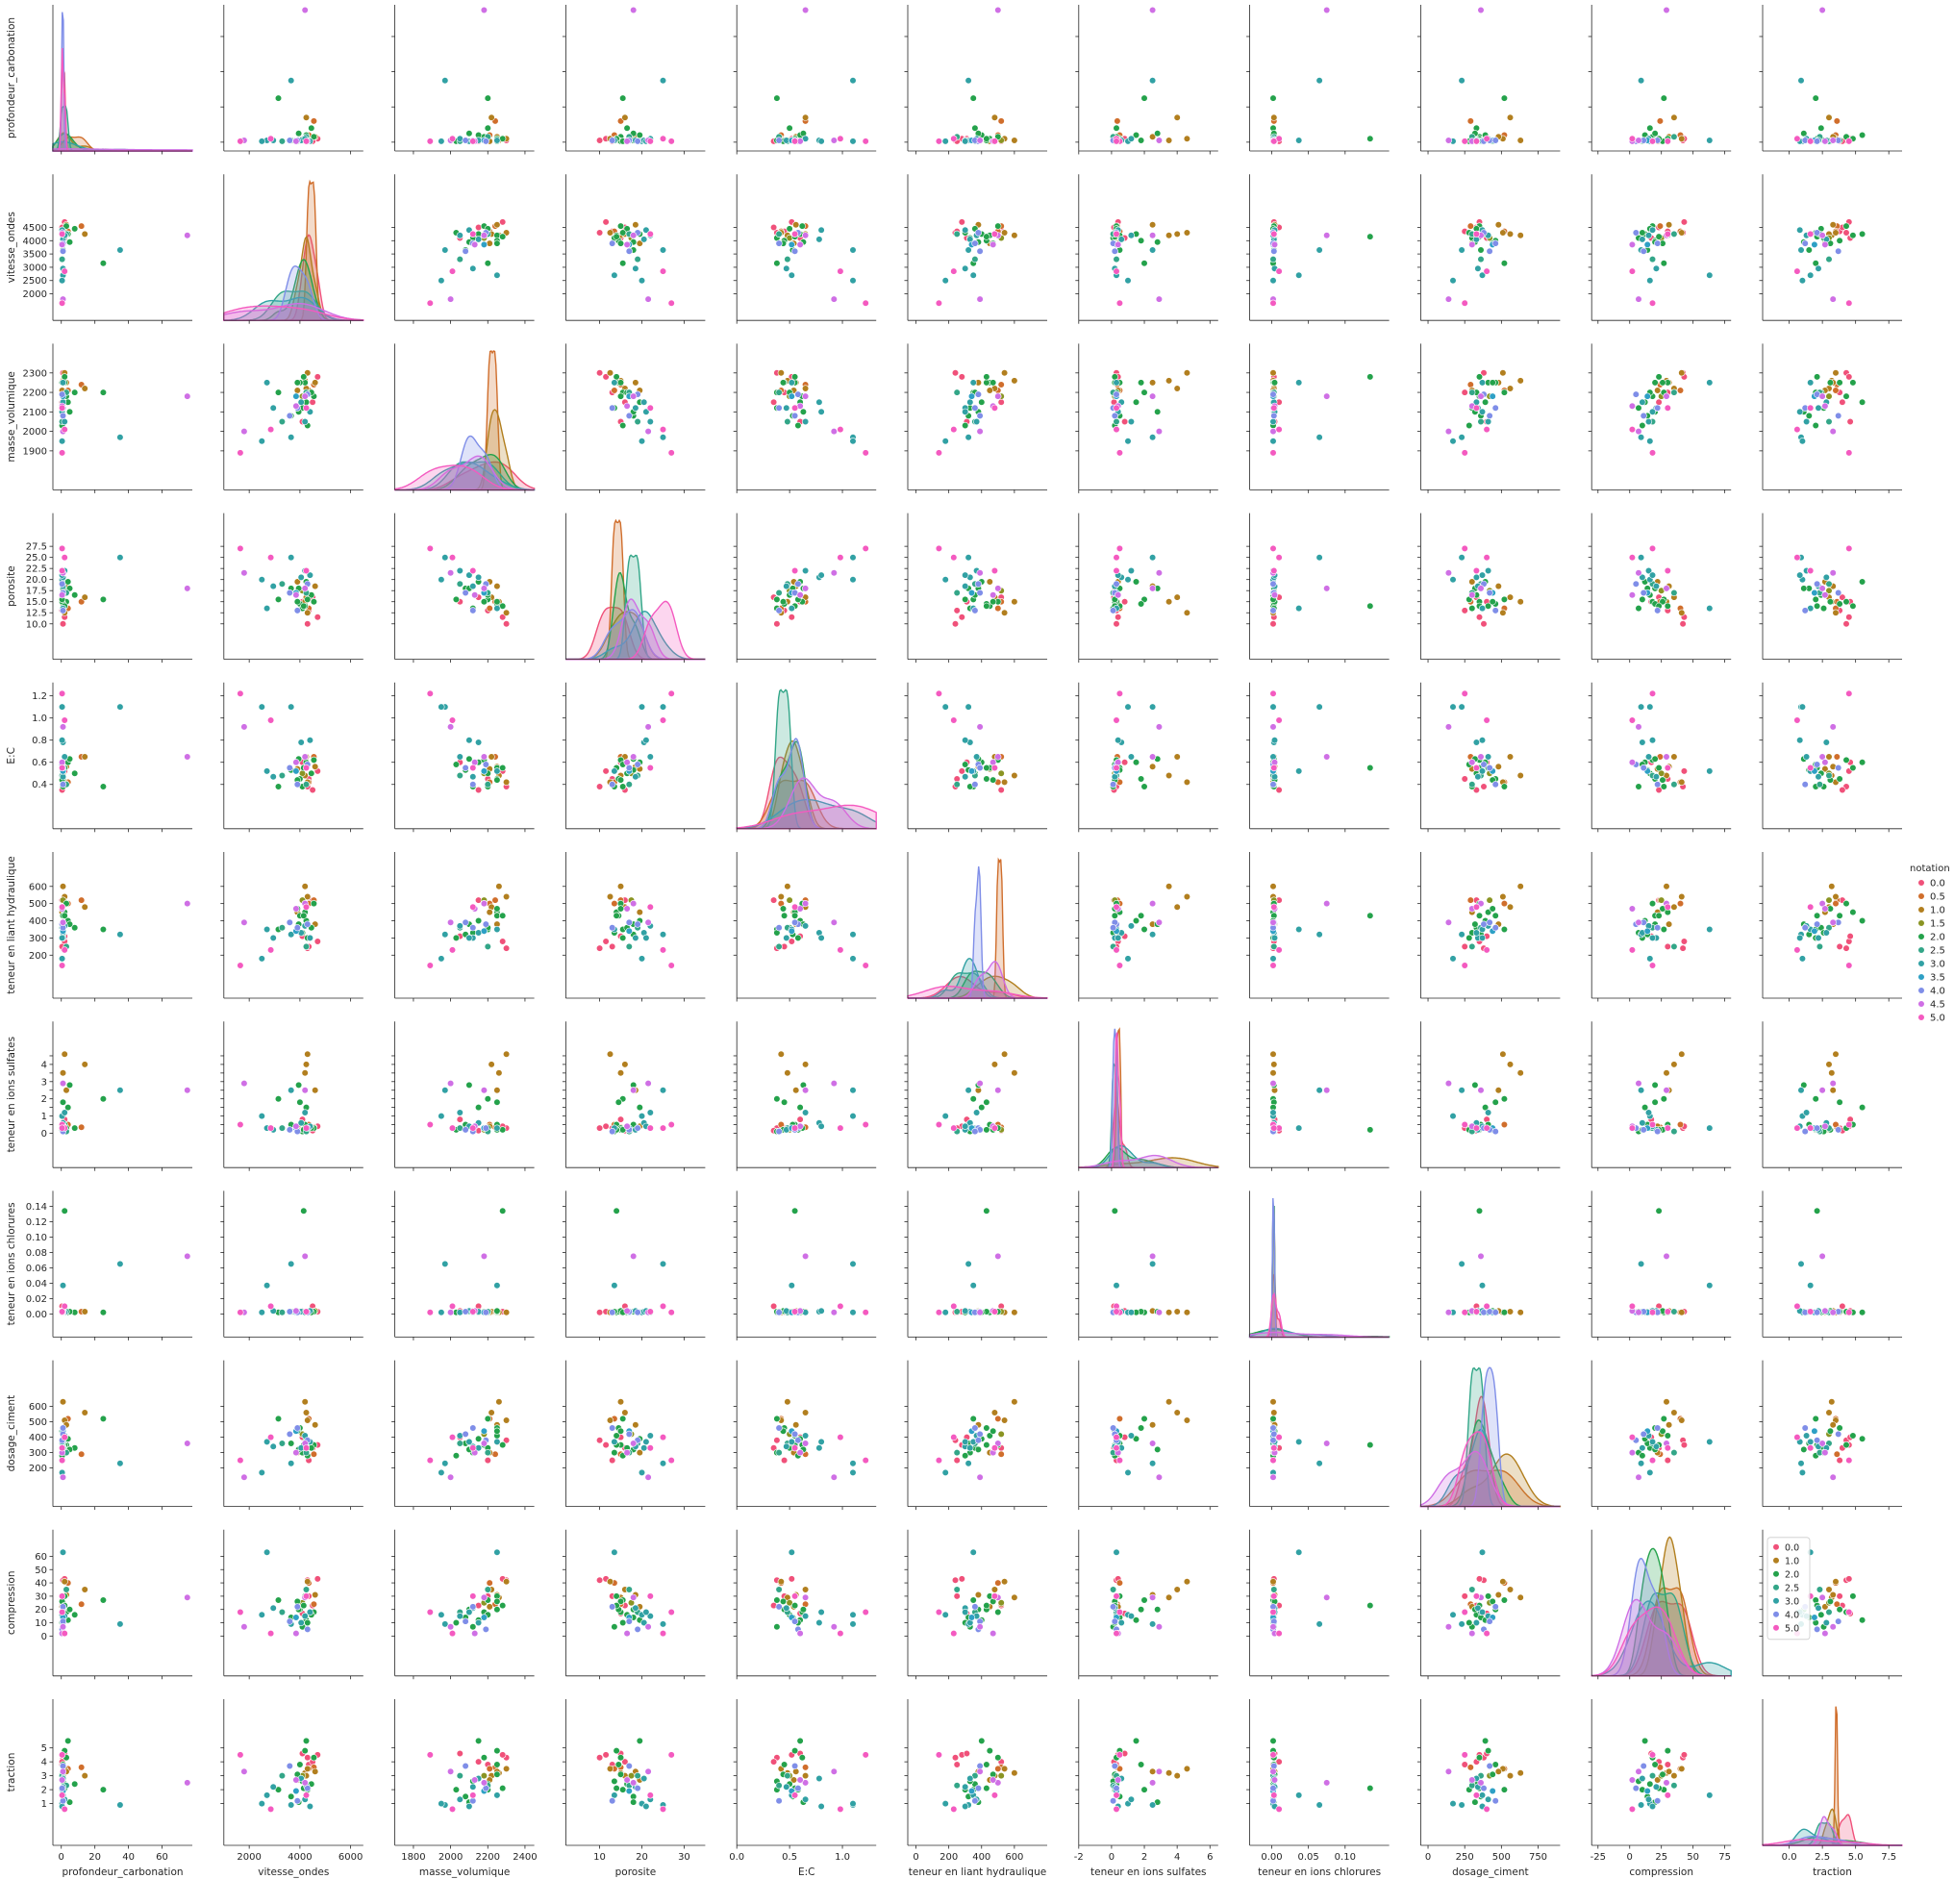  What do you see at coordinates (634, 1096) in the screenshot?
I see `panel-sulf-vs-poro` at bounding box center [634, 1096].